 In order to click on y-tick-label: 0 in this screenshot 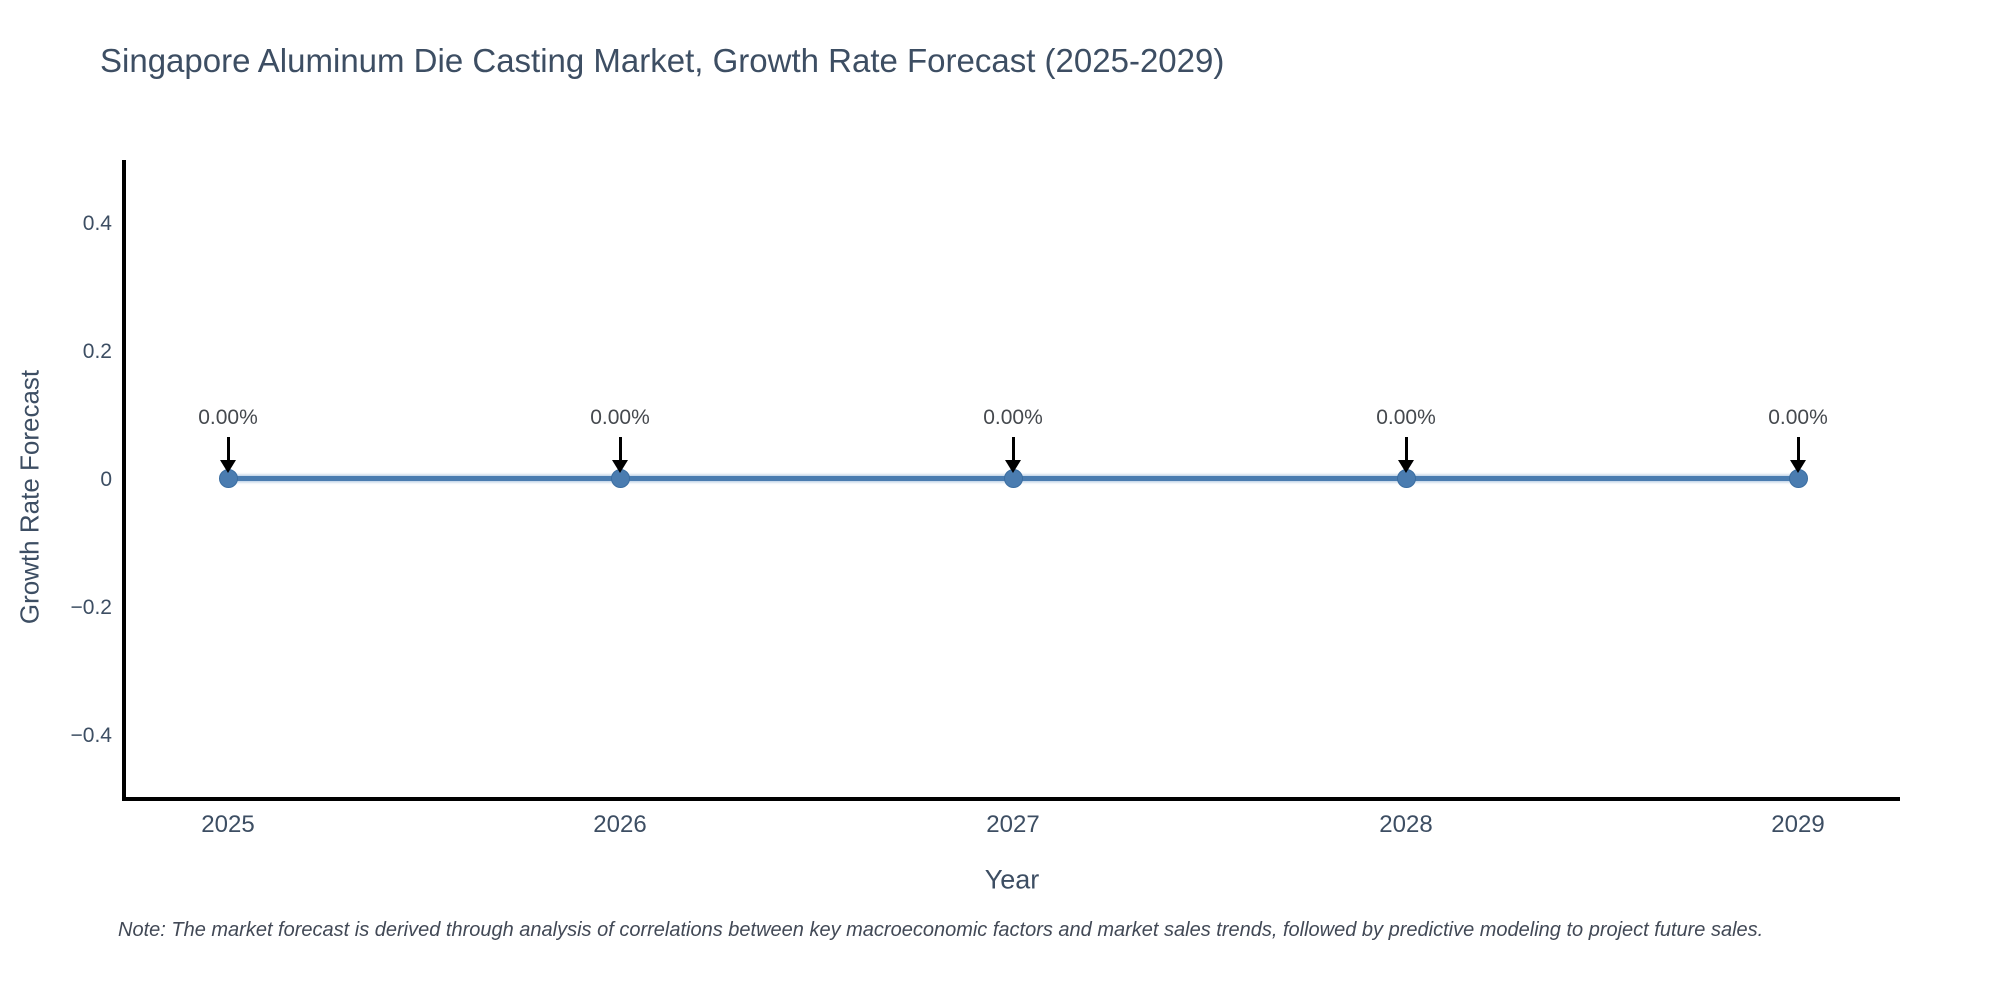, I will do `click(106, 479)`.